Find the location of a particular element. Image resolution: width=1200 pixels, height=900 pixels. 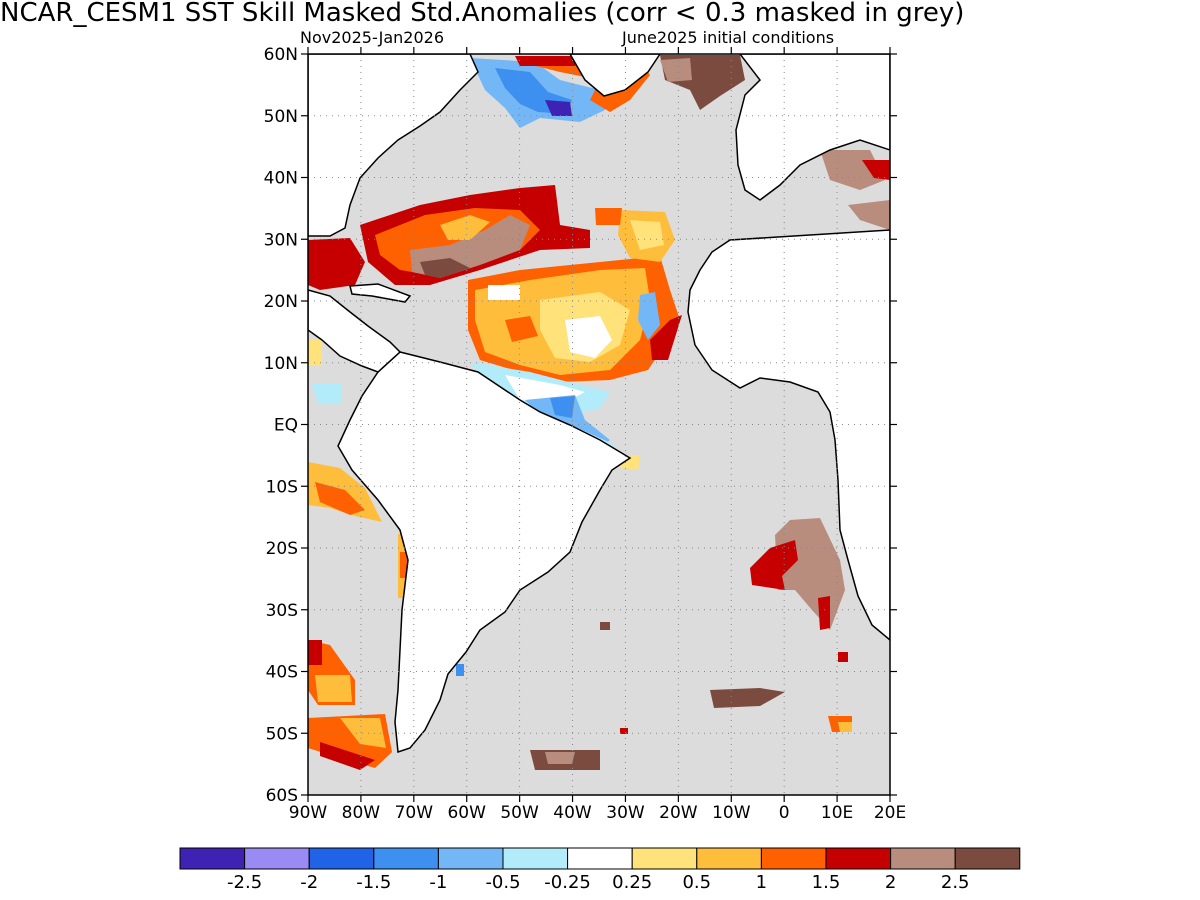

anomaly-patch-pacific-lightblue is located at coordinates (327, 394).